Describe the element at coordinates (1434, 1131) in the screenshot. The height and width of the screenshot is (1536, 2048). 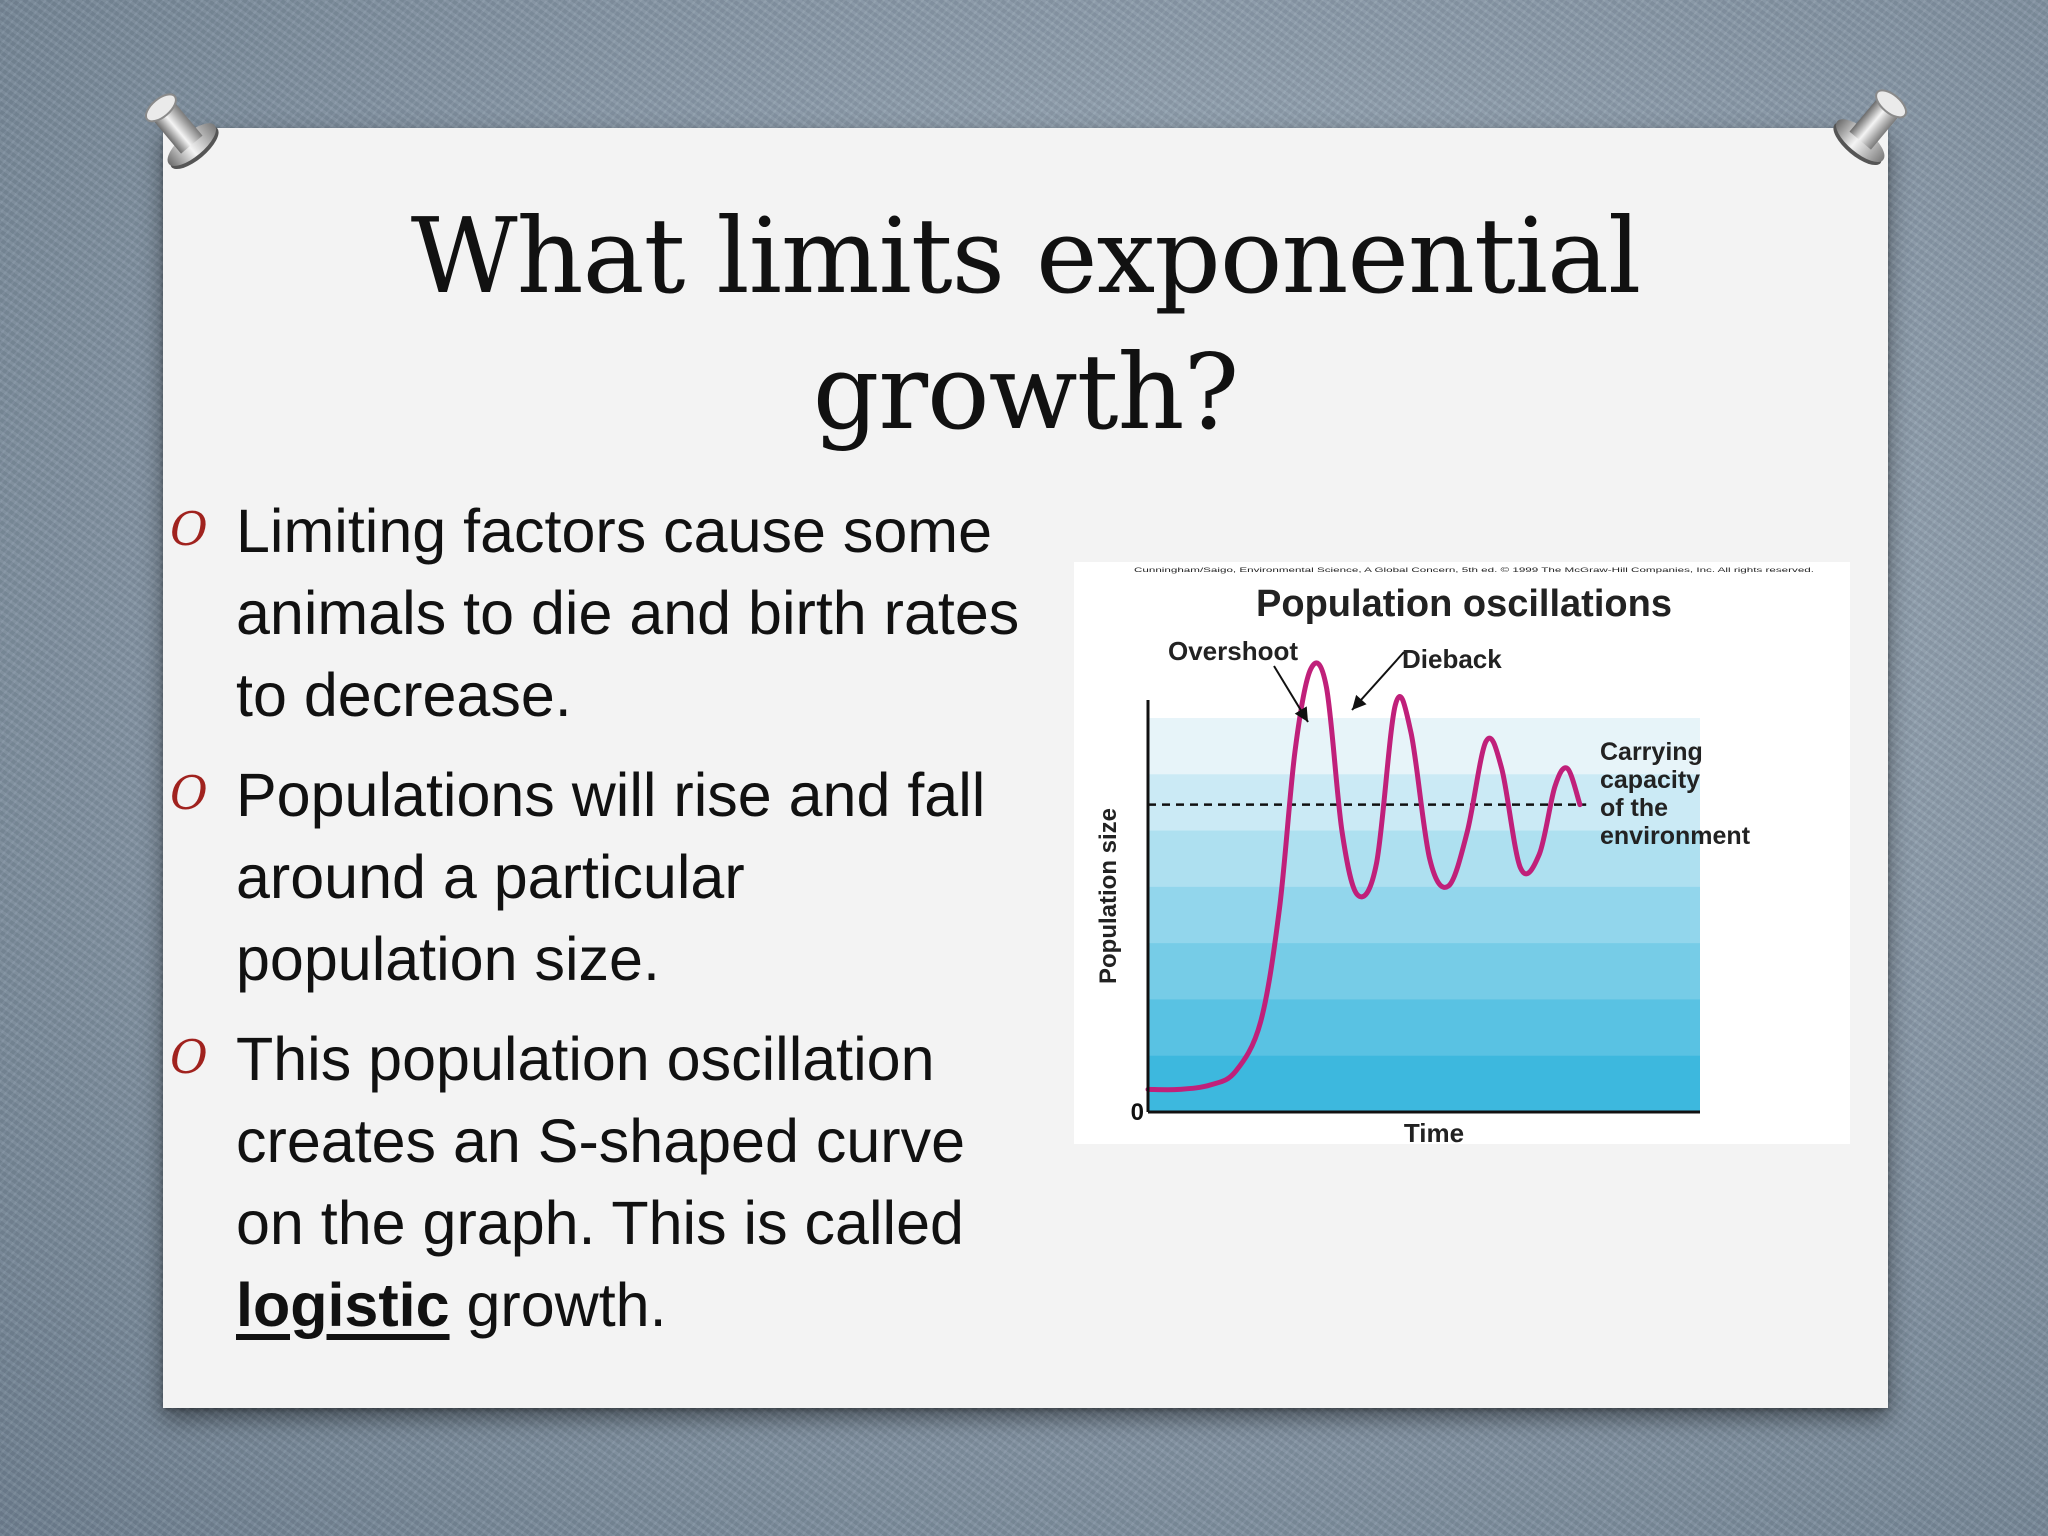
I see `x-axis-label: Time` at that location.